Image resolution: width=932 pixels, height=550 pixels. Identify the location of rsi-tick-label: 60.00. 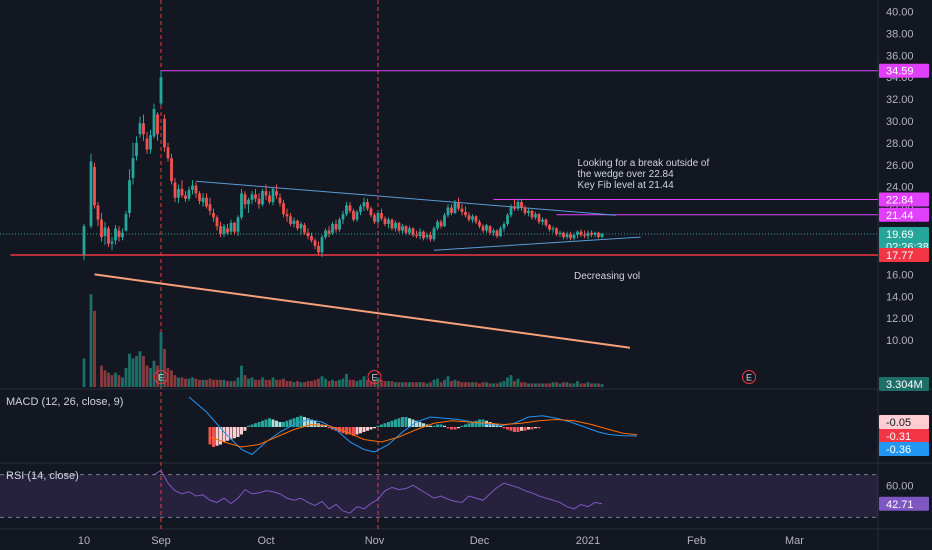
(900, 486).